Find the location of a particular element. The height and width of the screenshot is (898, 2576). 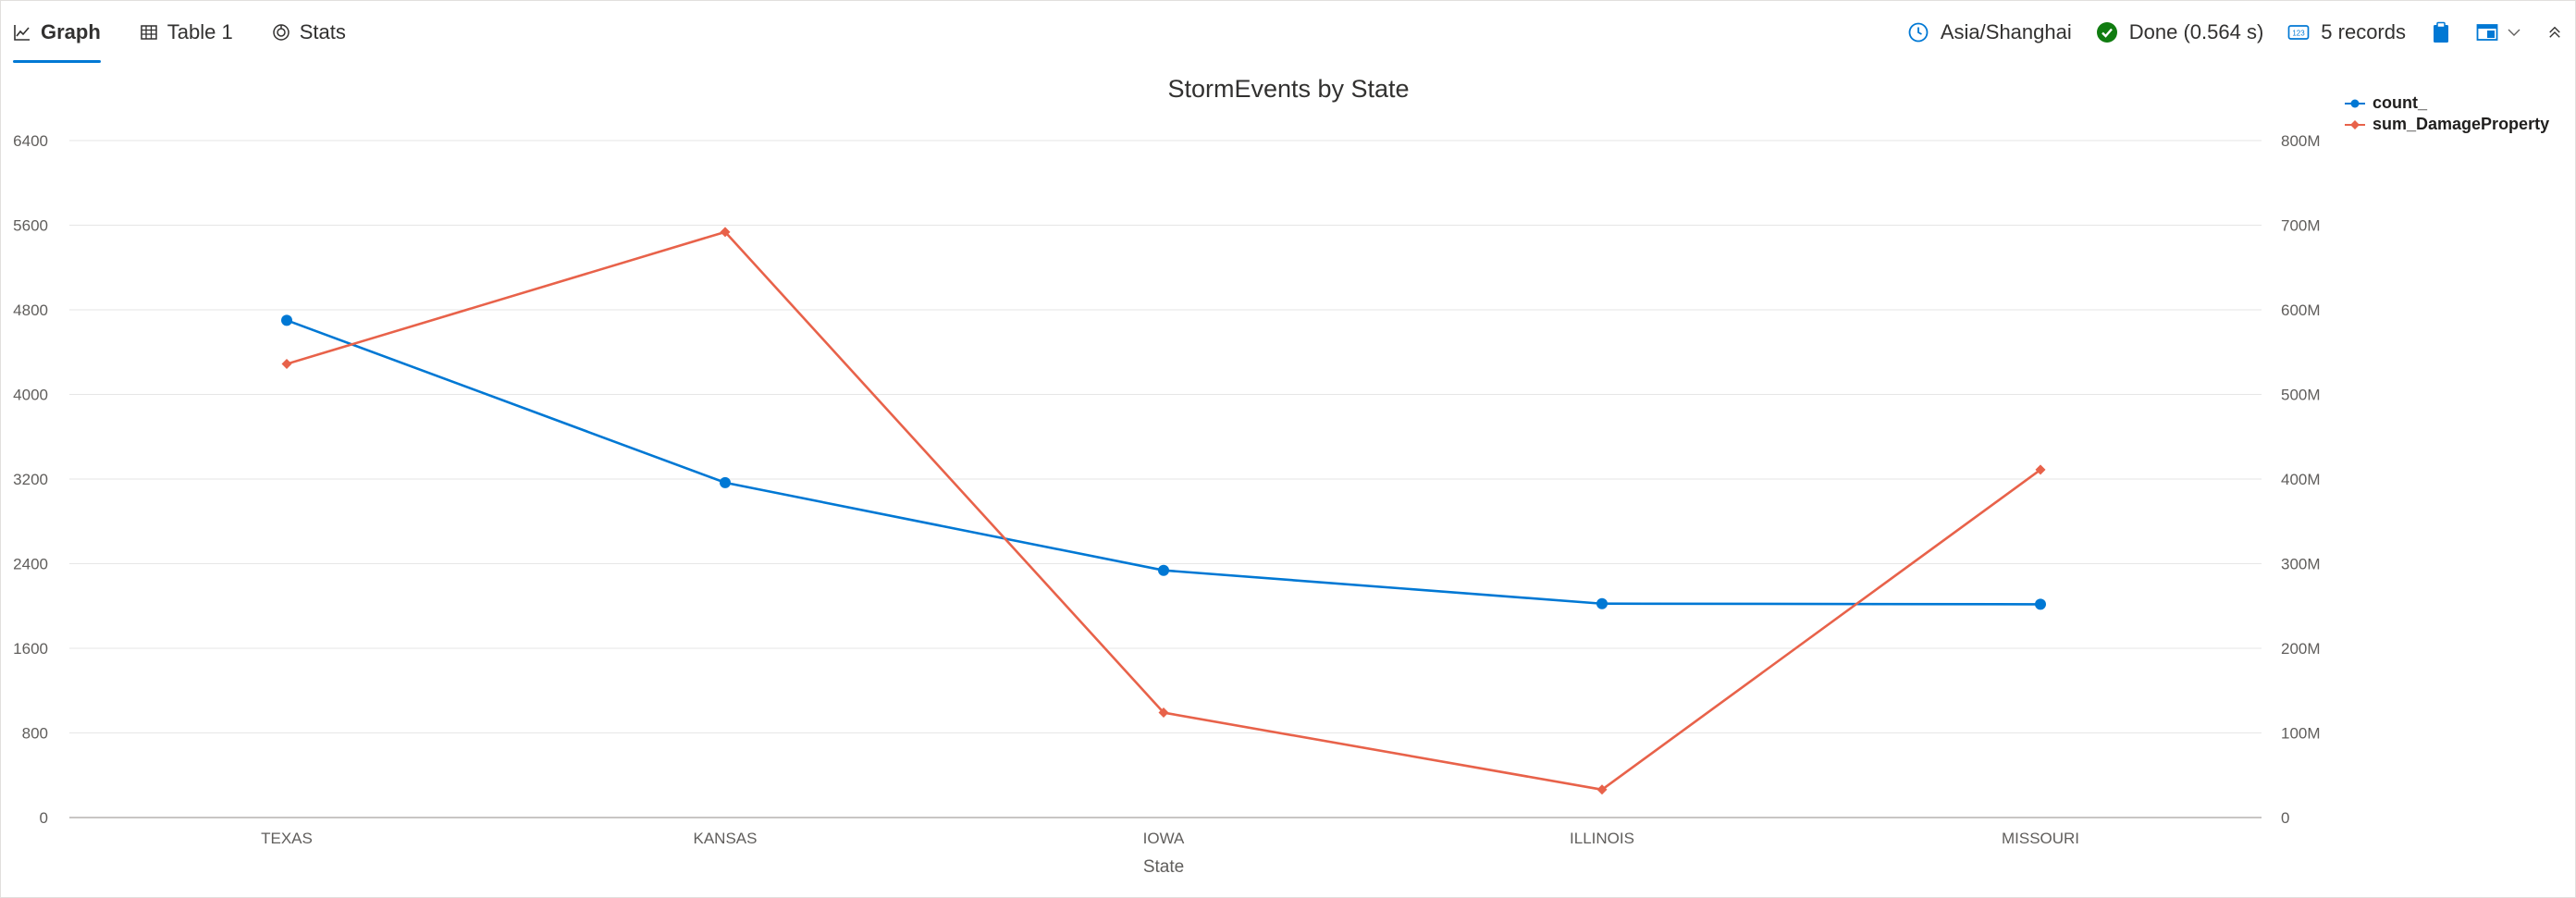

y-right-tick-label: 0 is located at coordinates (2285, 818).